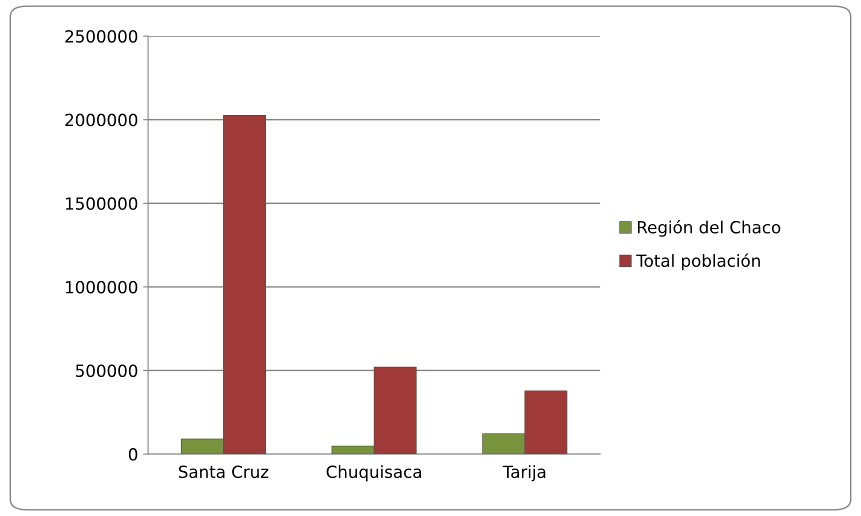 Image resolution: width=861 pixels, height=516 pixels. What do you see at coordinates (102, 287) in the screenshot?
I see `y-tick-label: 1000000` at bounding box center [102, 287].